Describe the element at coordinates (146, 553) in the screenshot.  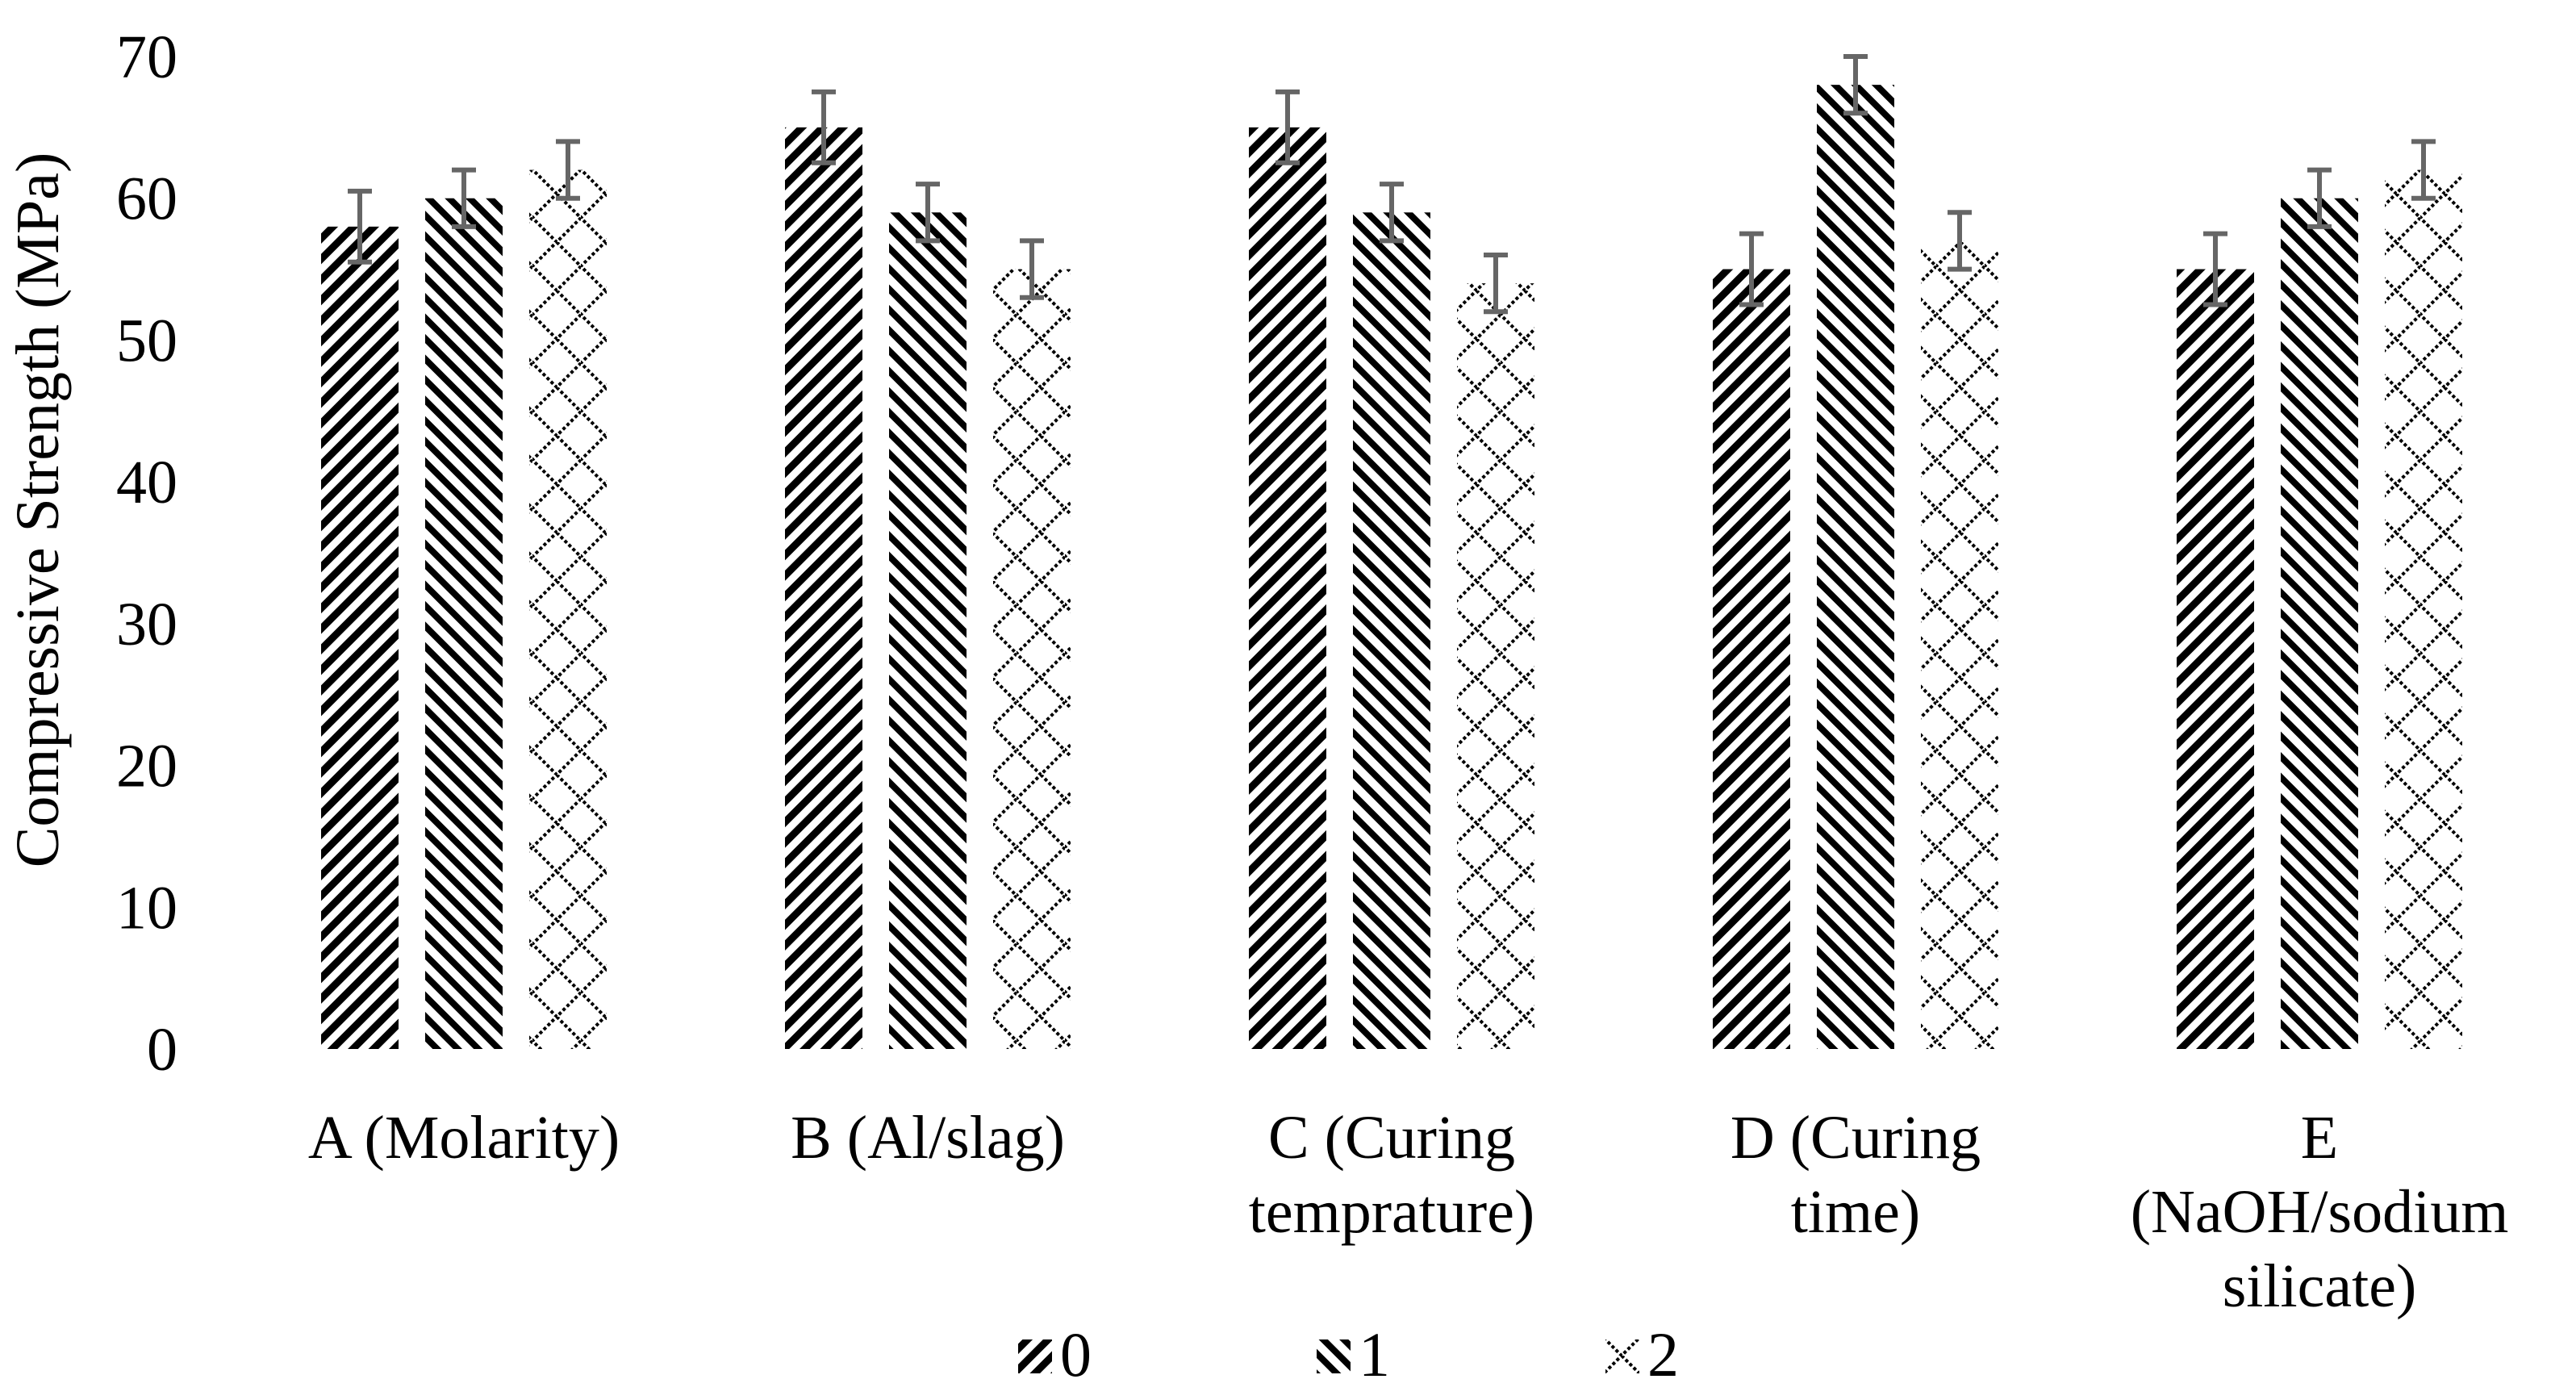
I see `y-axis-ticks: 0 10 20 30 40 50 60 70` at that location.